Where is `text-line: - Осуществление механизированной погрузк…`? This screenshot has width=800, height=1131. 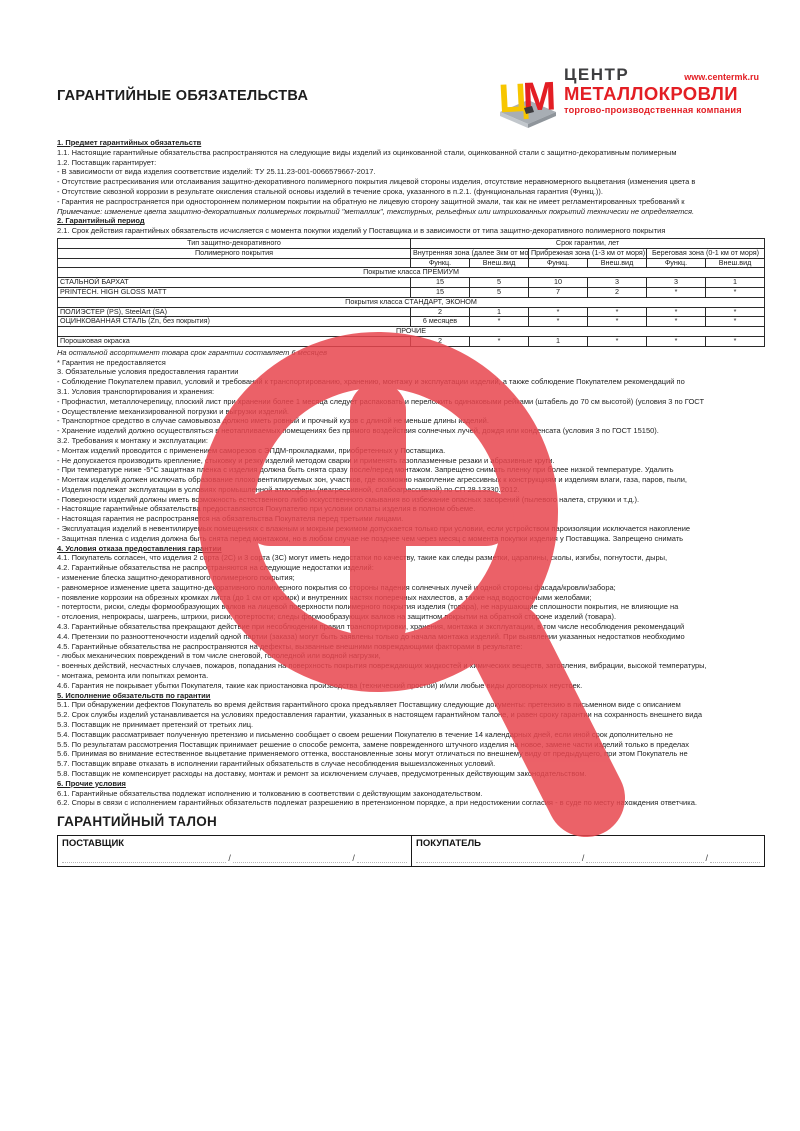
text-line: - Осуществление механизированной погрузк… is located at coordinates (173, 411).